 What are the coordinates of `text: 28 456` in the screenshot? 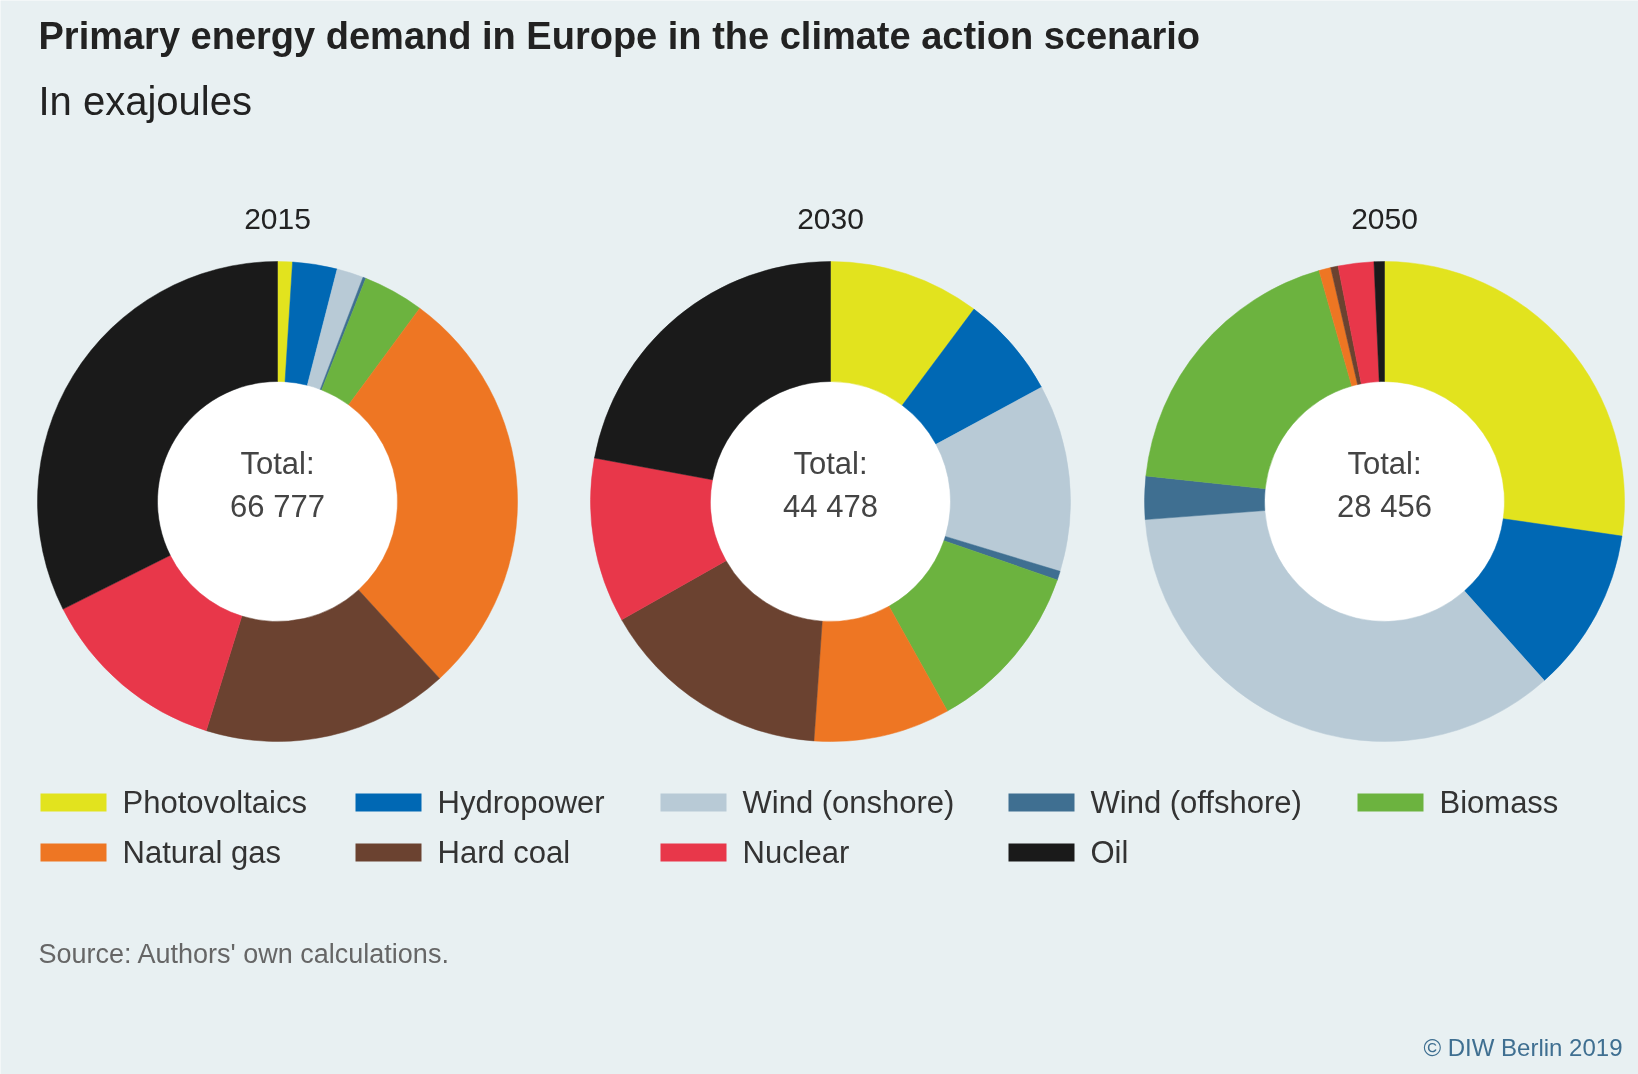 It's located at (1384, 506).